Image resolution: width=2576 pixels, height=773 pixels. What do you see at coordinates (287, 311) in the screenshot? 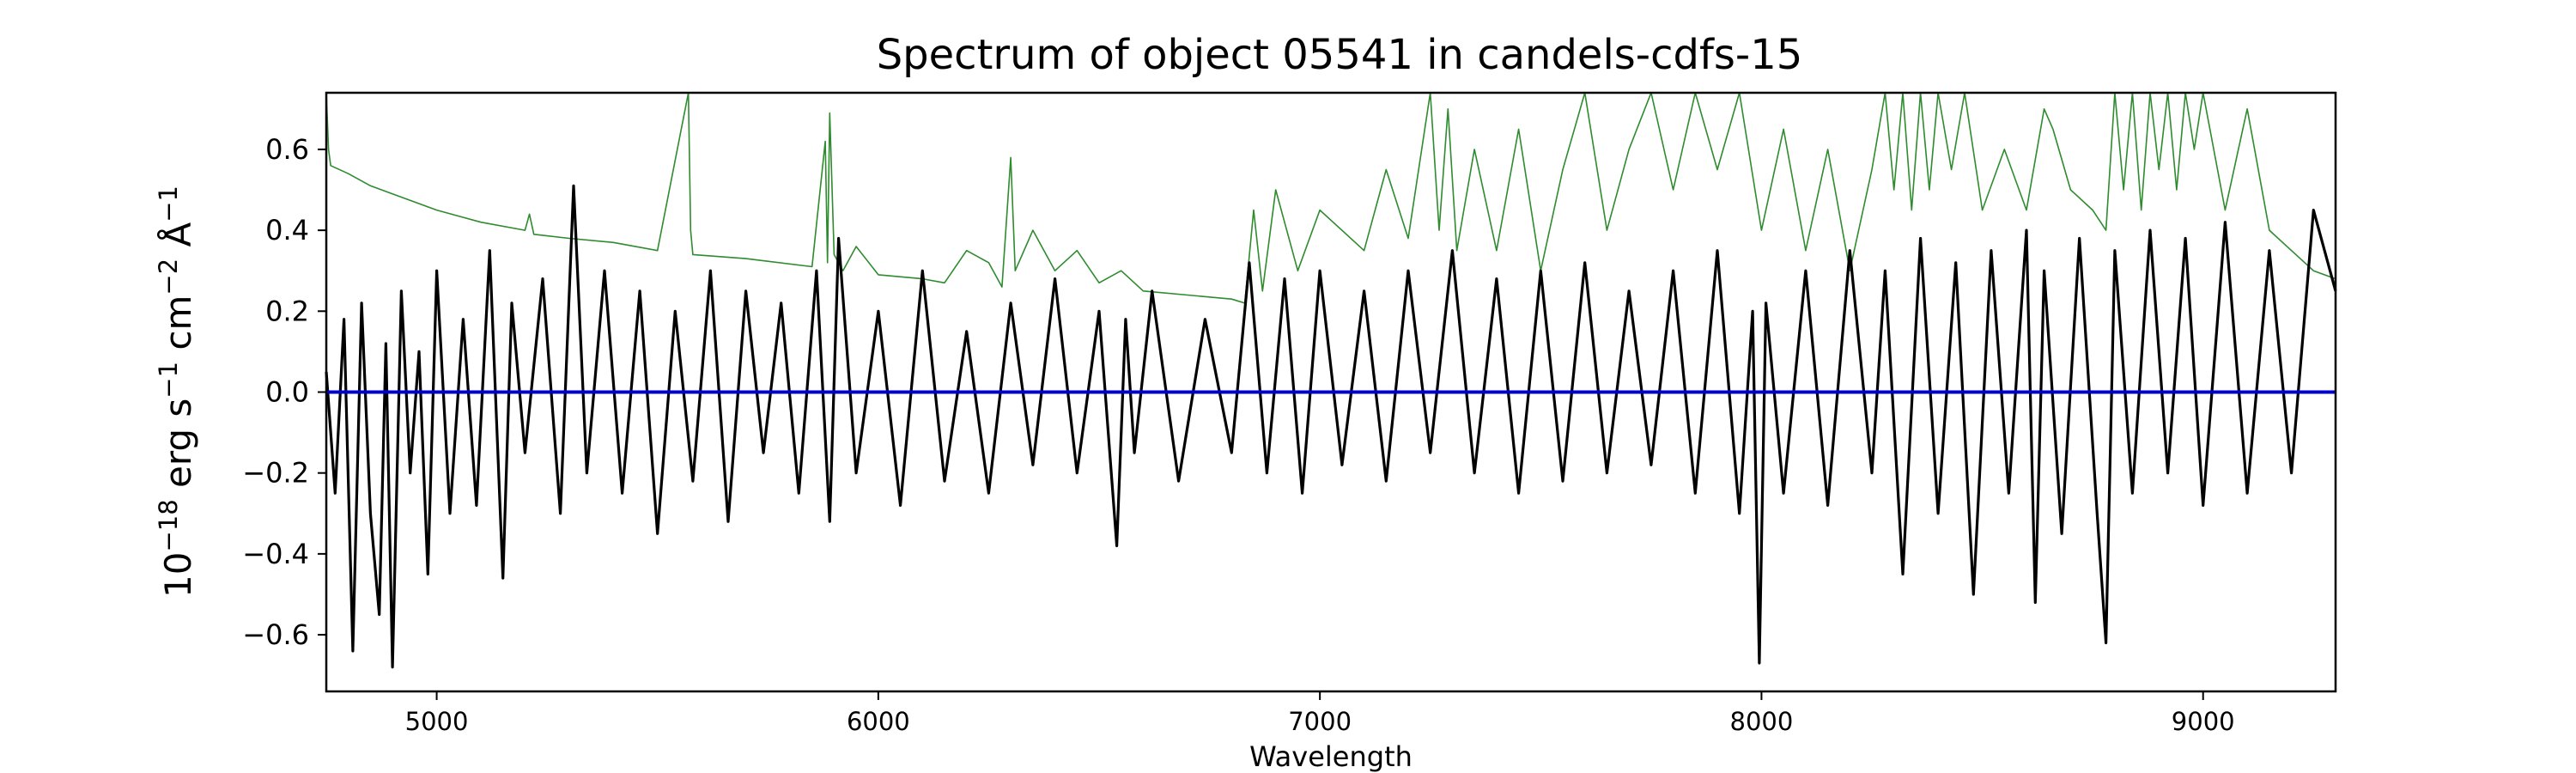
I see `y-tick-label: 0.2` at bounding box center [287, 311].